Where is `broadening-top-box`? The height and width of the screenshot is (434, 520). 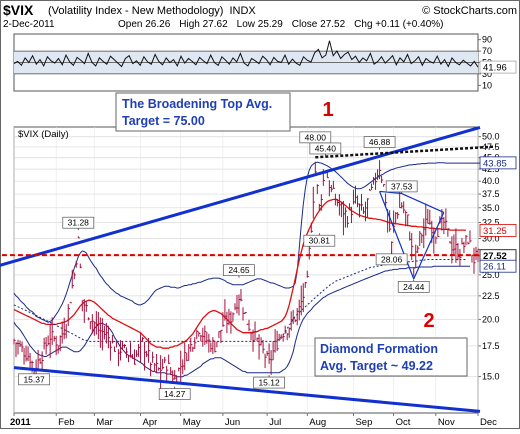 broadening-top-box is located at coordinates (203, 112).